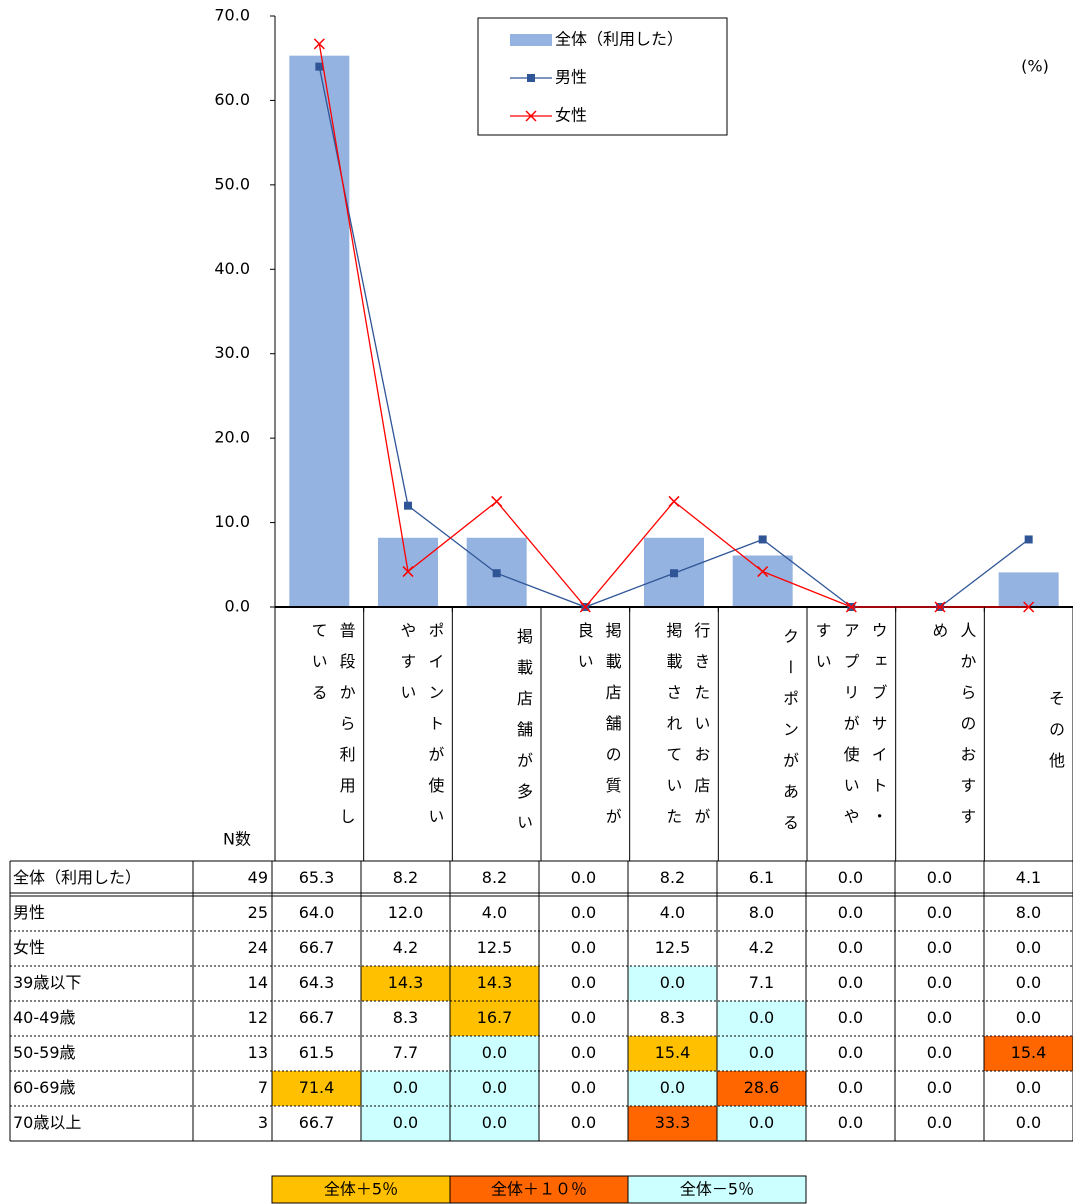 Image resolution: width=1073 pixels, height=1204 pixels. Describe the element at coordinates (405, 1052) in the screenshot. I see `cell-value: 7.7` at that location.